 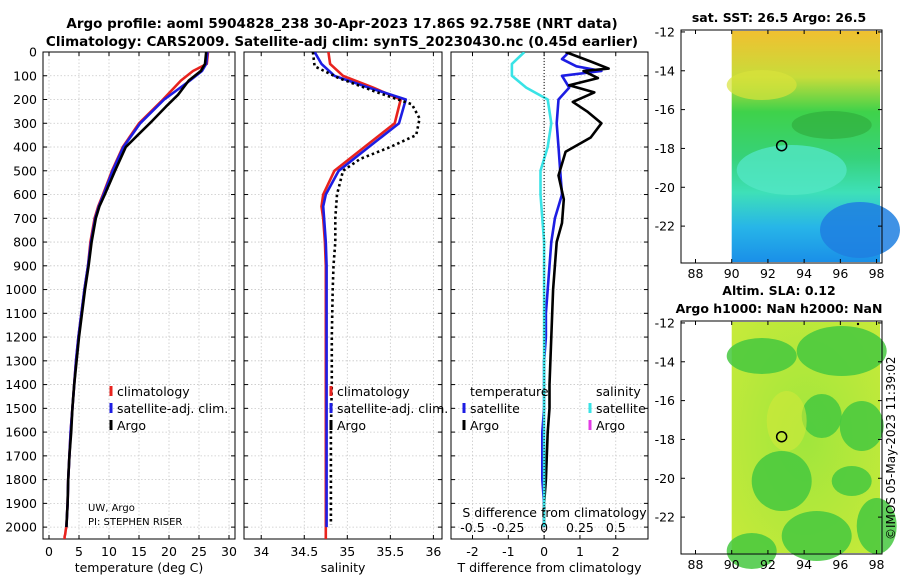 I want to click on x-tick-label: 35.5, so click(x=390, y=551).